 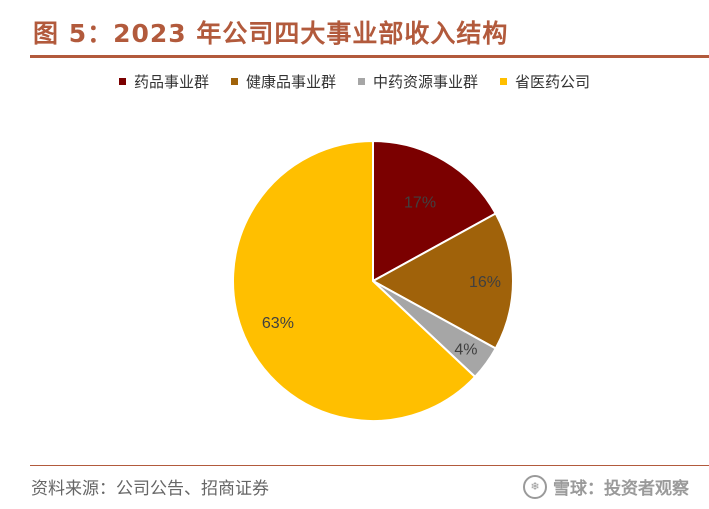 What do you see at coordinates (354, 81) in the screenshot?
I see `chart-legend: 药品事业群 健康品事业群 中药资源事业群 省医药公司` at bounding box center [354, 81].